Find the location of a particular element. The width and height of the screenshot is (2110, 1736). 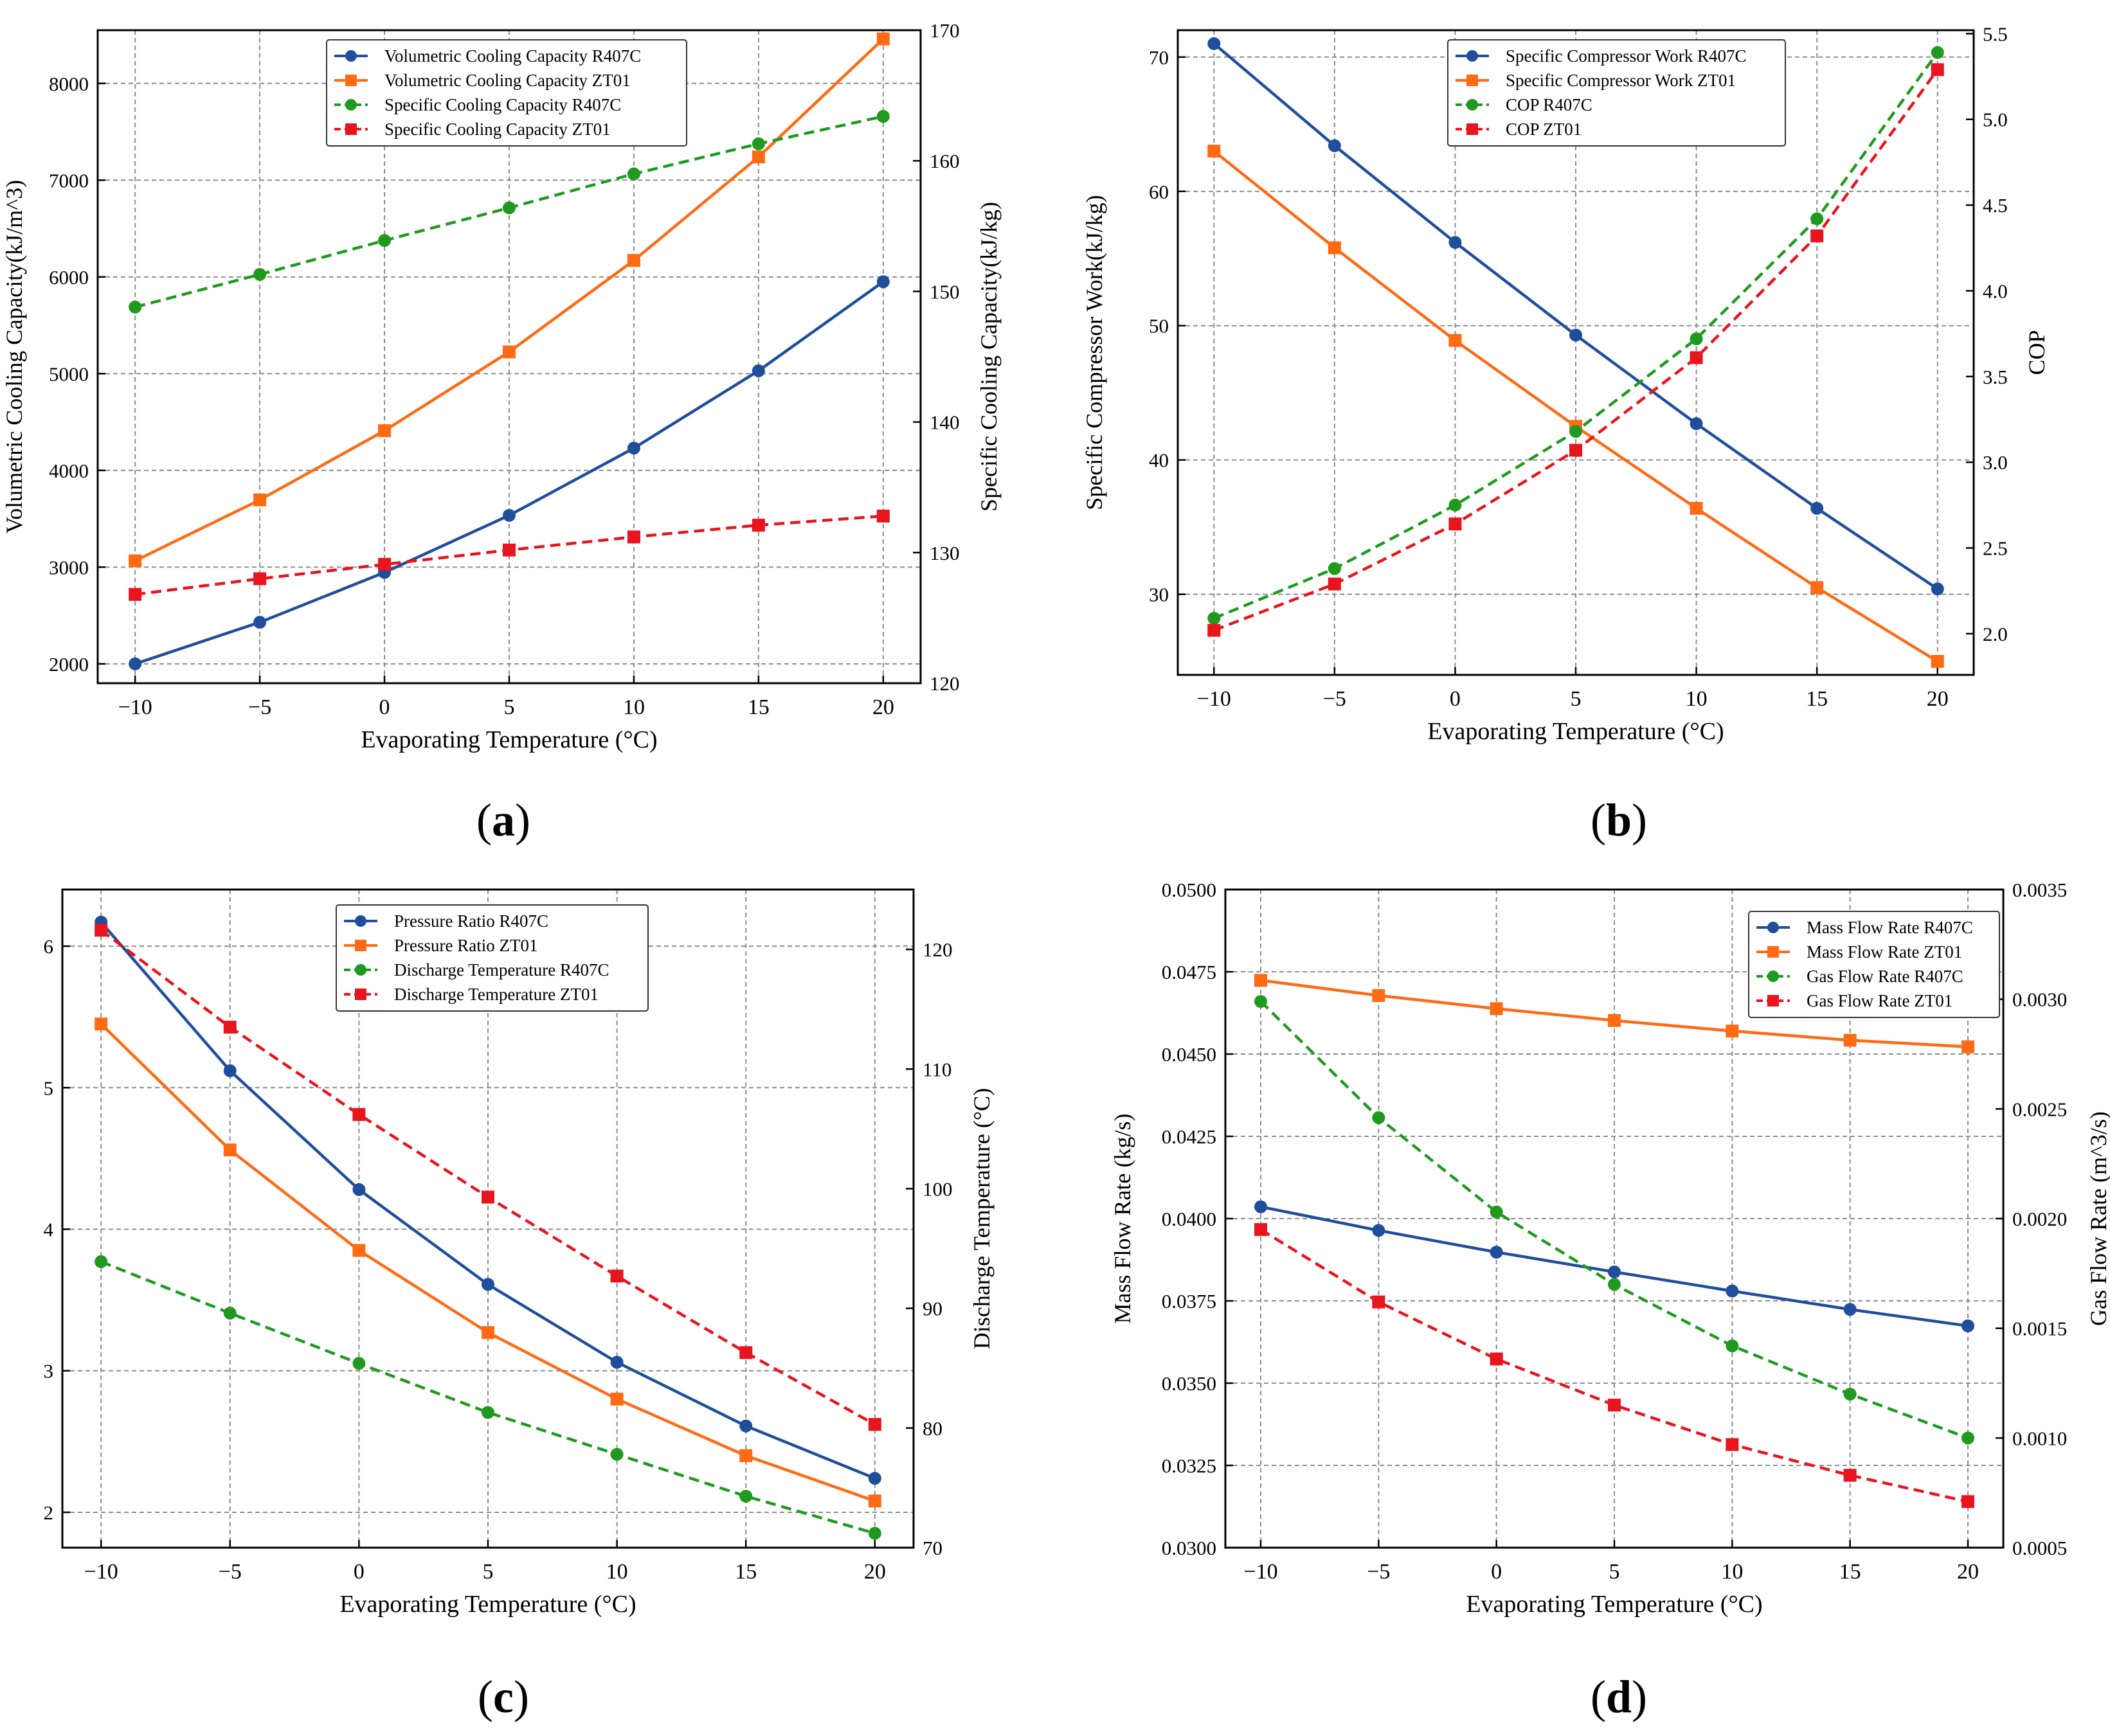

y-tick-label-right: 0.0010 is located at coordinates (2040, 1438).